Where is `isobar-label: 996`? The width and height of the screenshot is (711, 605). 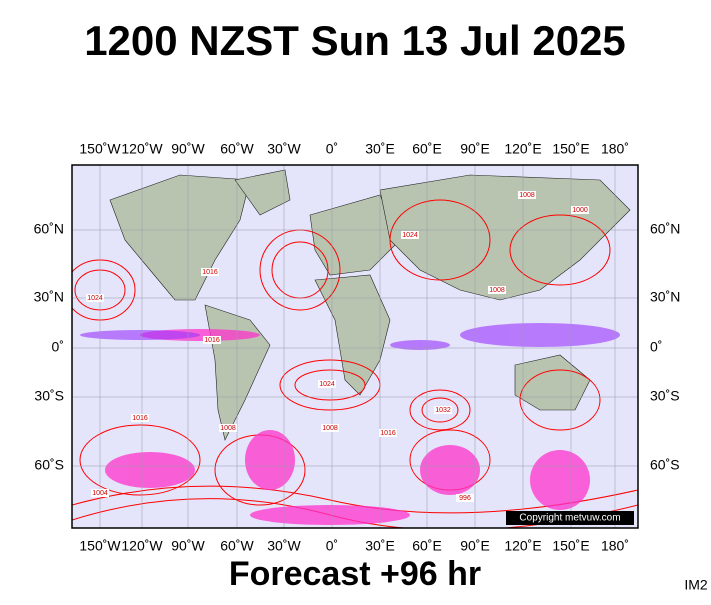 isobar-label: 996 is located at coordinates (465, 498).